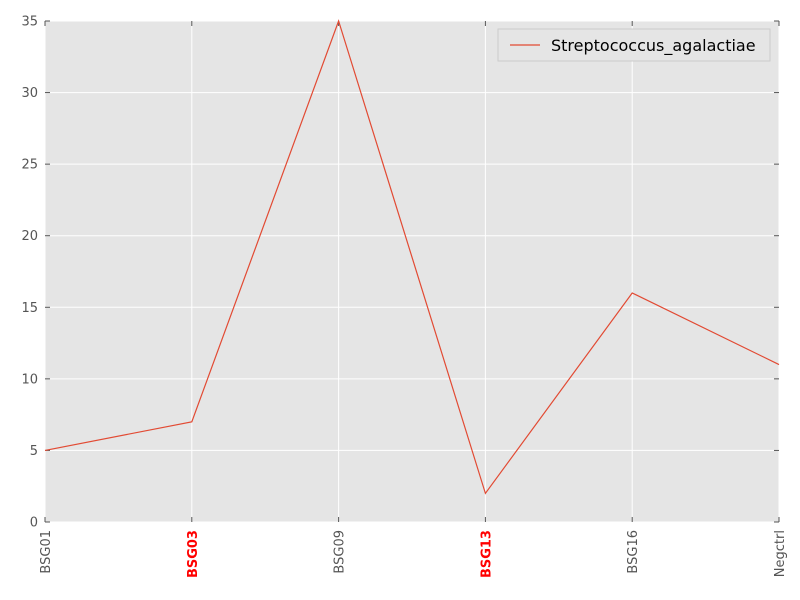 This screenshot has width=800, height=600. I want to click on y-tick-label: 0, so click(34, 523).